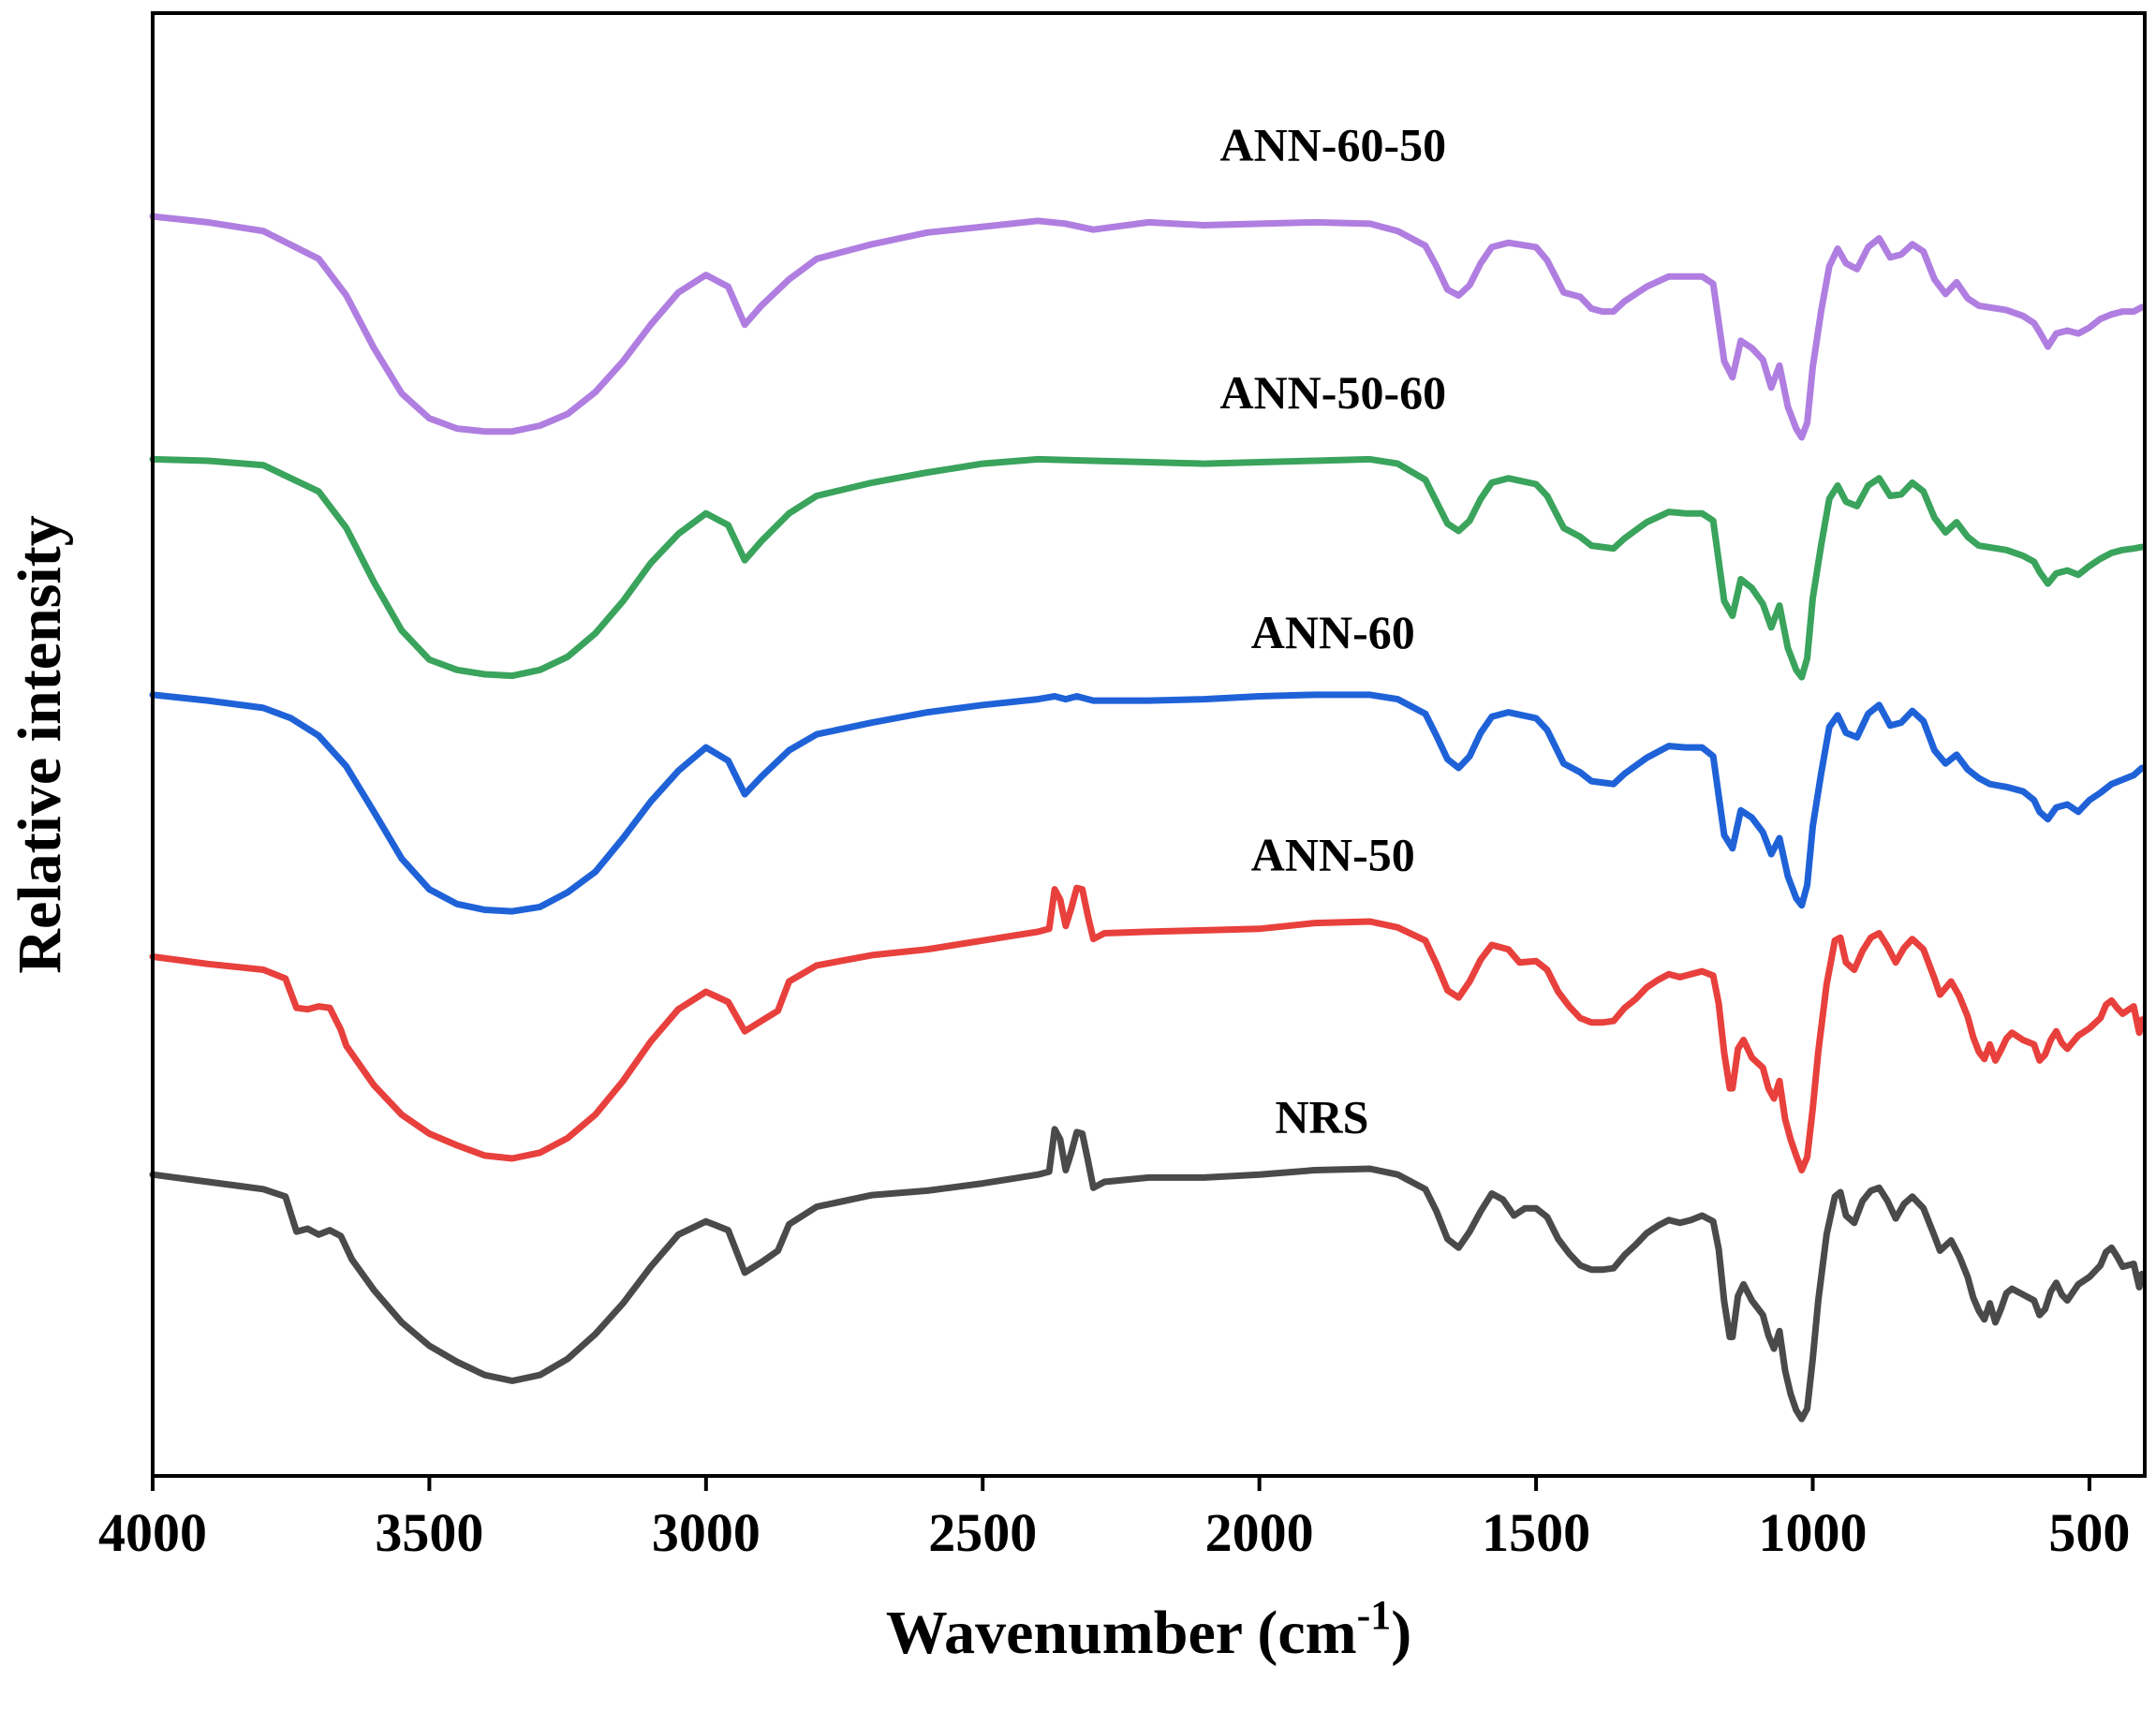  What do you see at coordinates (1321, 1117) in the screenshot?
I see `series-label-nrs: NRS` at bounding box center [1321, 1117].